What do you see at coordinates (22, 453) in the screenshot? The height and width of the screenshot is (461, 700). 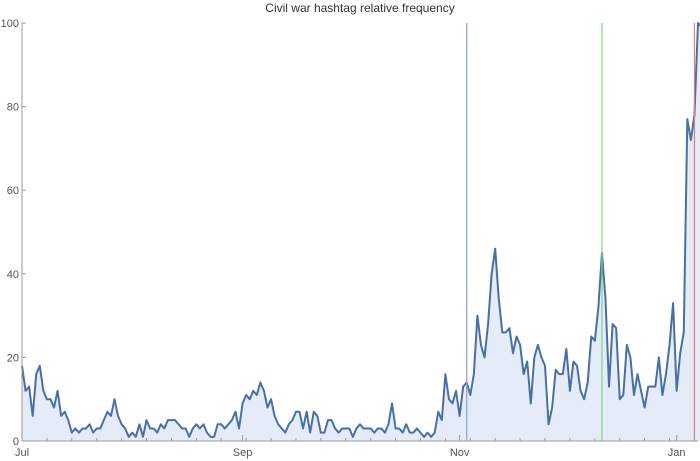 I see `x-tick-label: Jul` at bounding box center [22, 453].